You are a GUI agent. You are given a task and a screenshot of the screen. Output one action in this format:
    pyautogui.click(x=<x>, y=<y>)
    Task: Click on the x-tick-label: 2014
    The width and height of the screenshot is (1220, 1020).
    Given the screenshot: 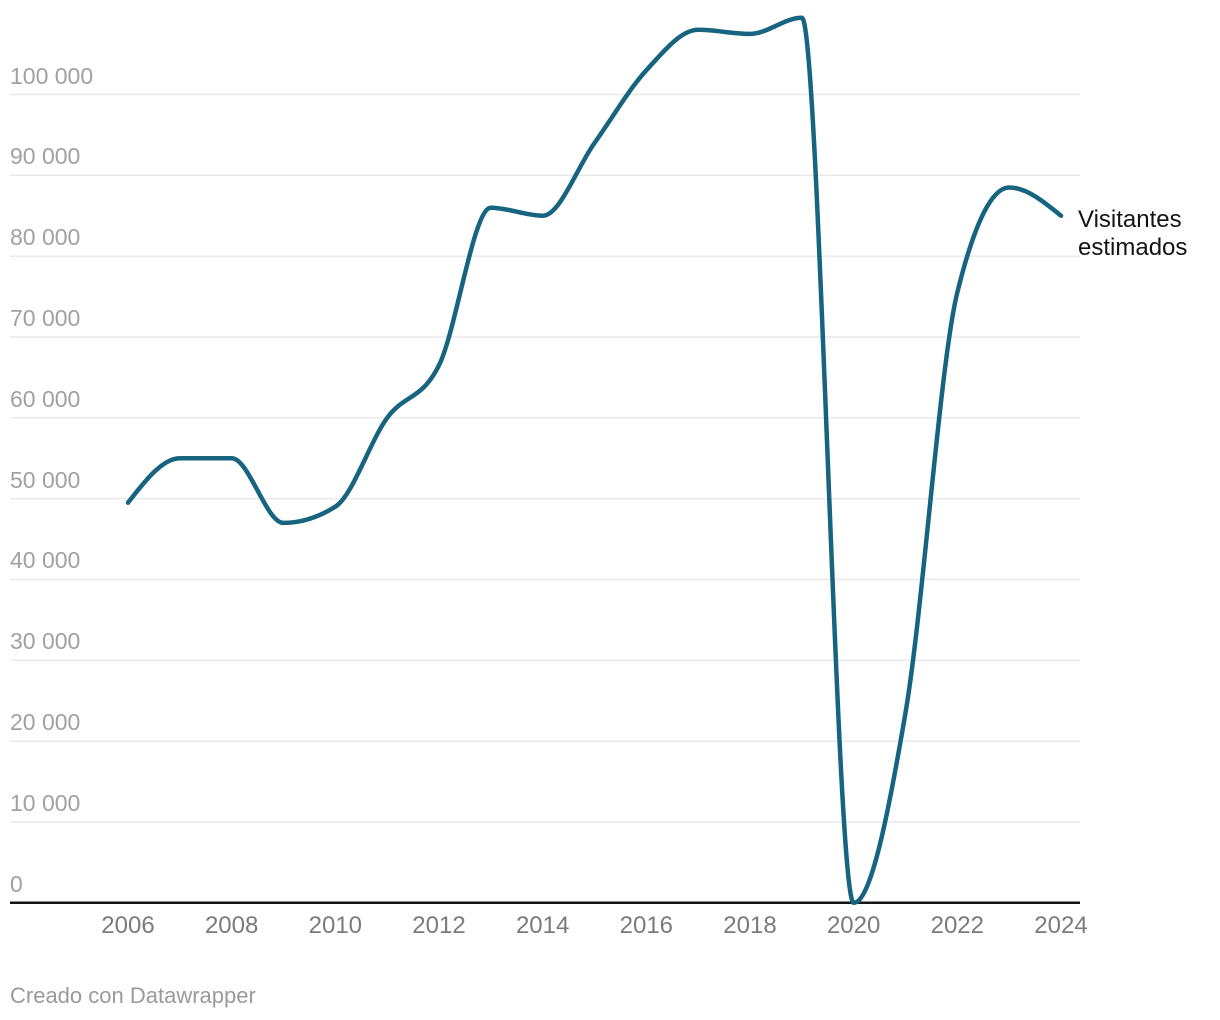 What is the action you would take?
    pyautogui.click(x=542, y=925)
    